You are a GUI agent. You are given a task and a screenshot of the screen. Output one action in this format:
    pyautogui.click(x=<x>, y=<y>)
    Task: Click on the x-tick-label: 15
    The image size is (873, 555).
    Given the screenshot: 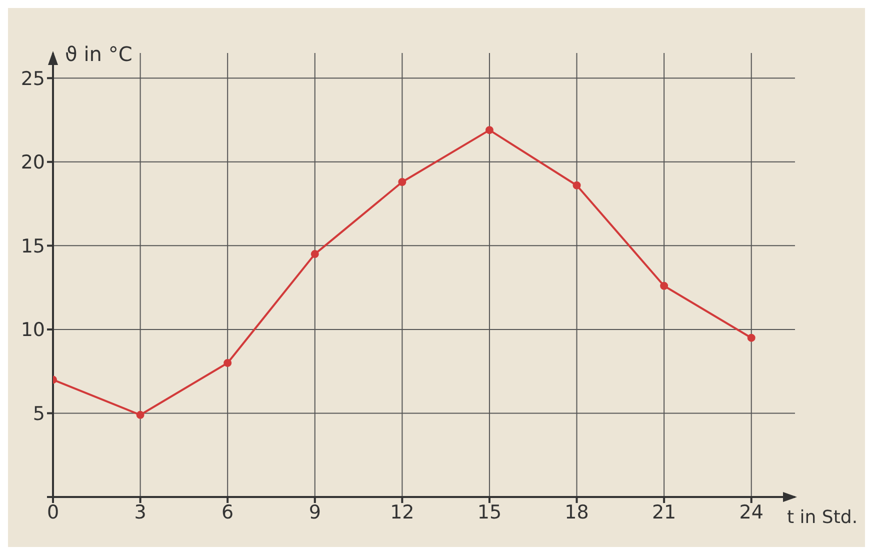 What is the action you would take?
    pyautogui.click(x=489, y=512)
    